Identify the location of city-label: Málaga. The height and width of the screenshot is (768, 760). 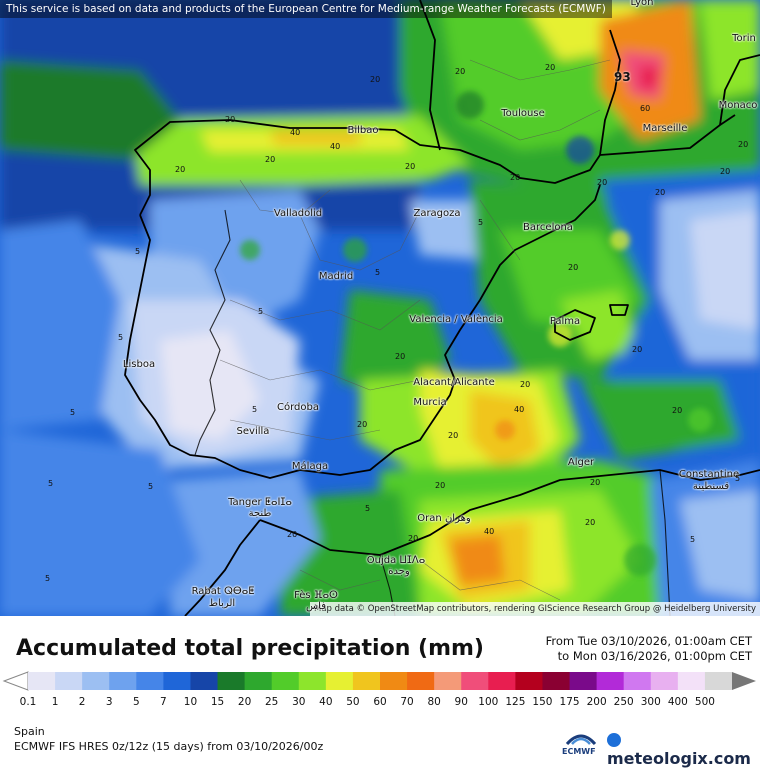
(310, 466).